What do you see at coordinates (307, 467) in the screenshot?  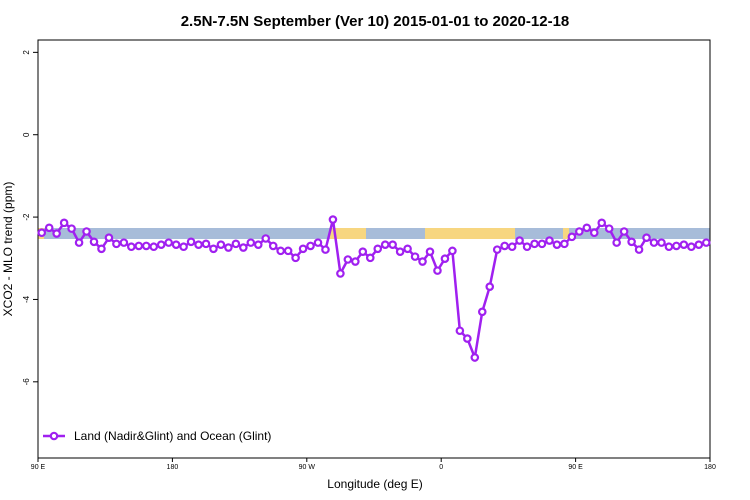 I see `x-tick-label: 90 W` at bounding box center [307, 467].